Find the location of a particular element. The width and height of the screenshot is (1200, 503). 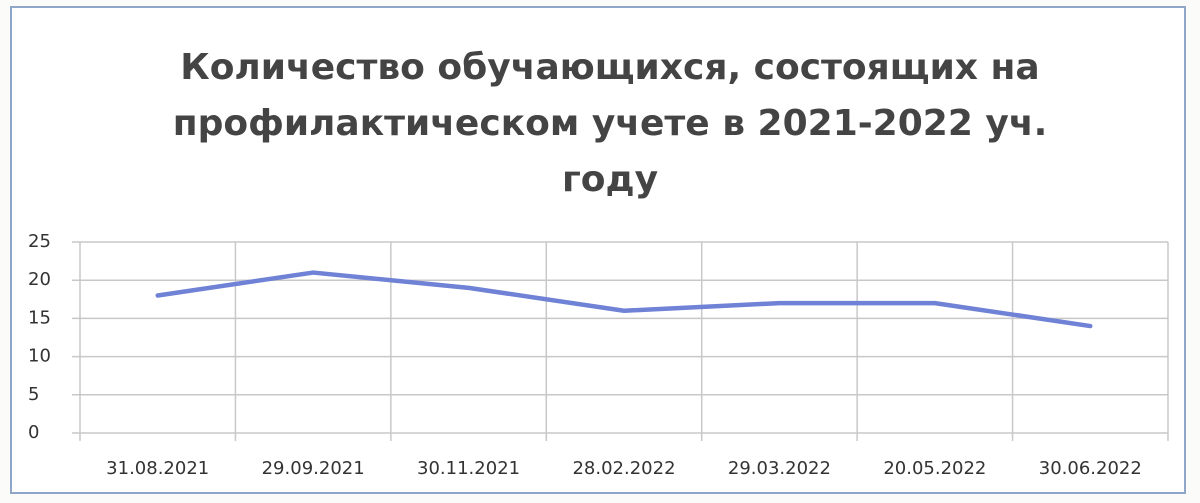

data-line is located at coordinates (624, 299).